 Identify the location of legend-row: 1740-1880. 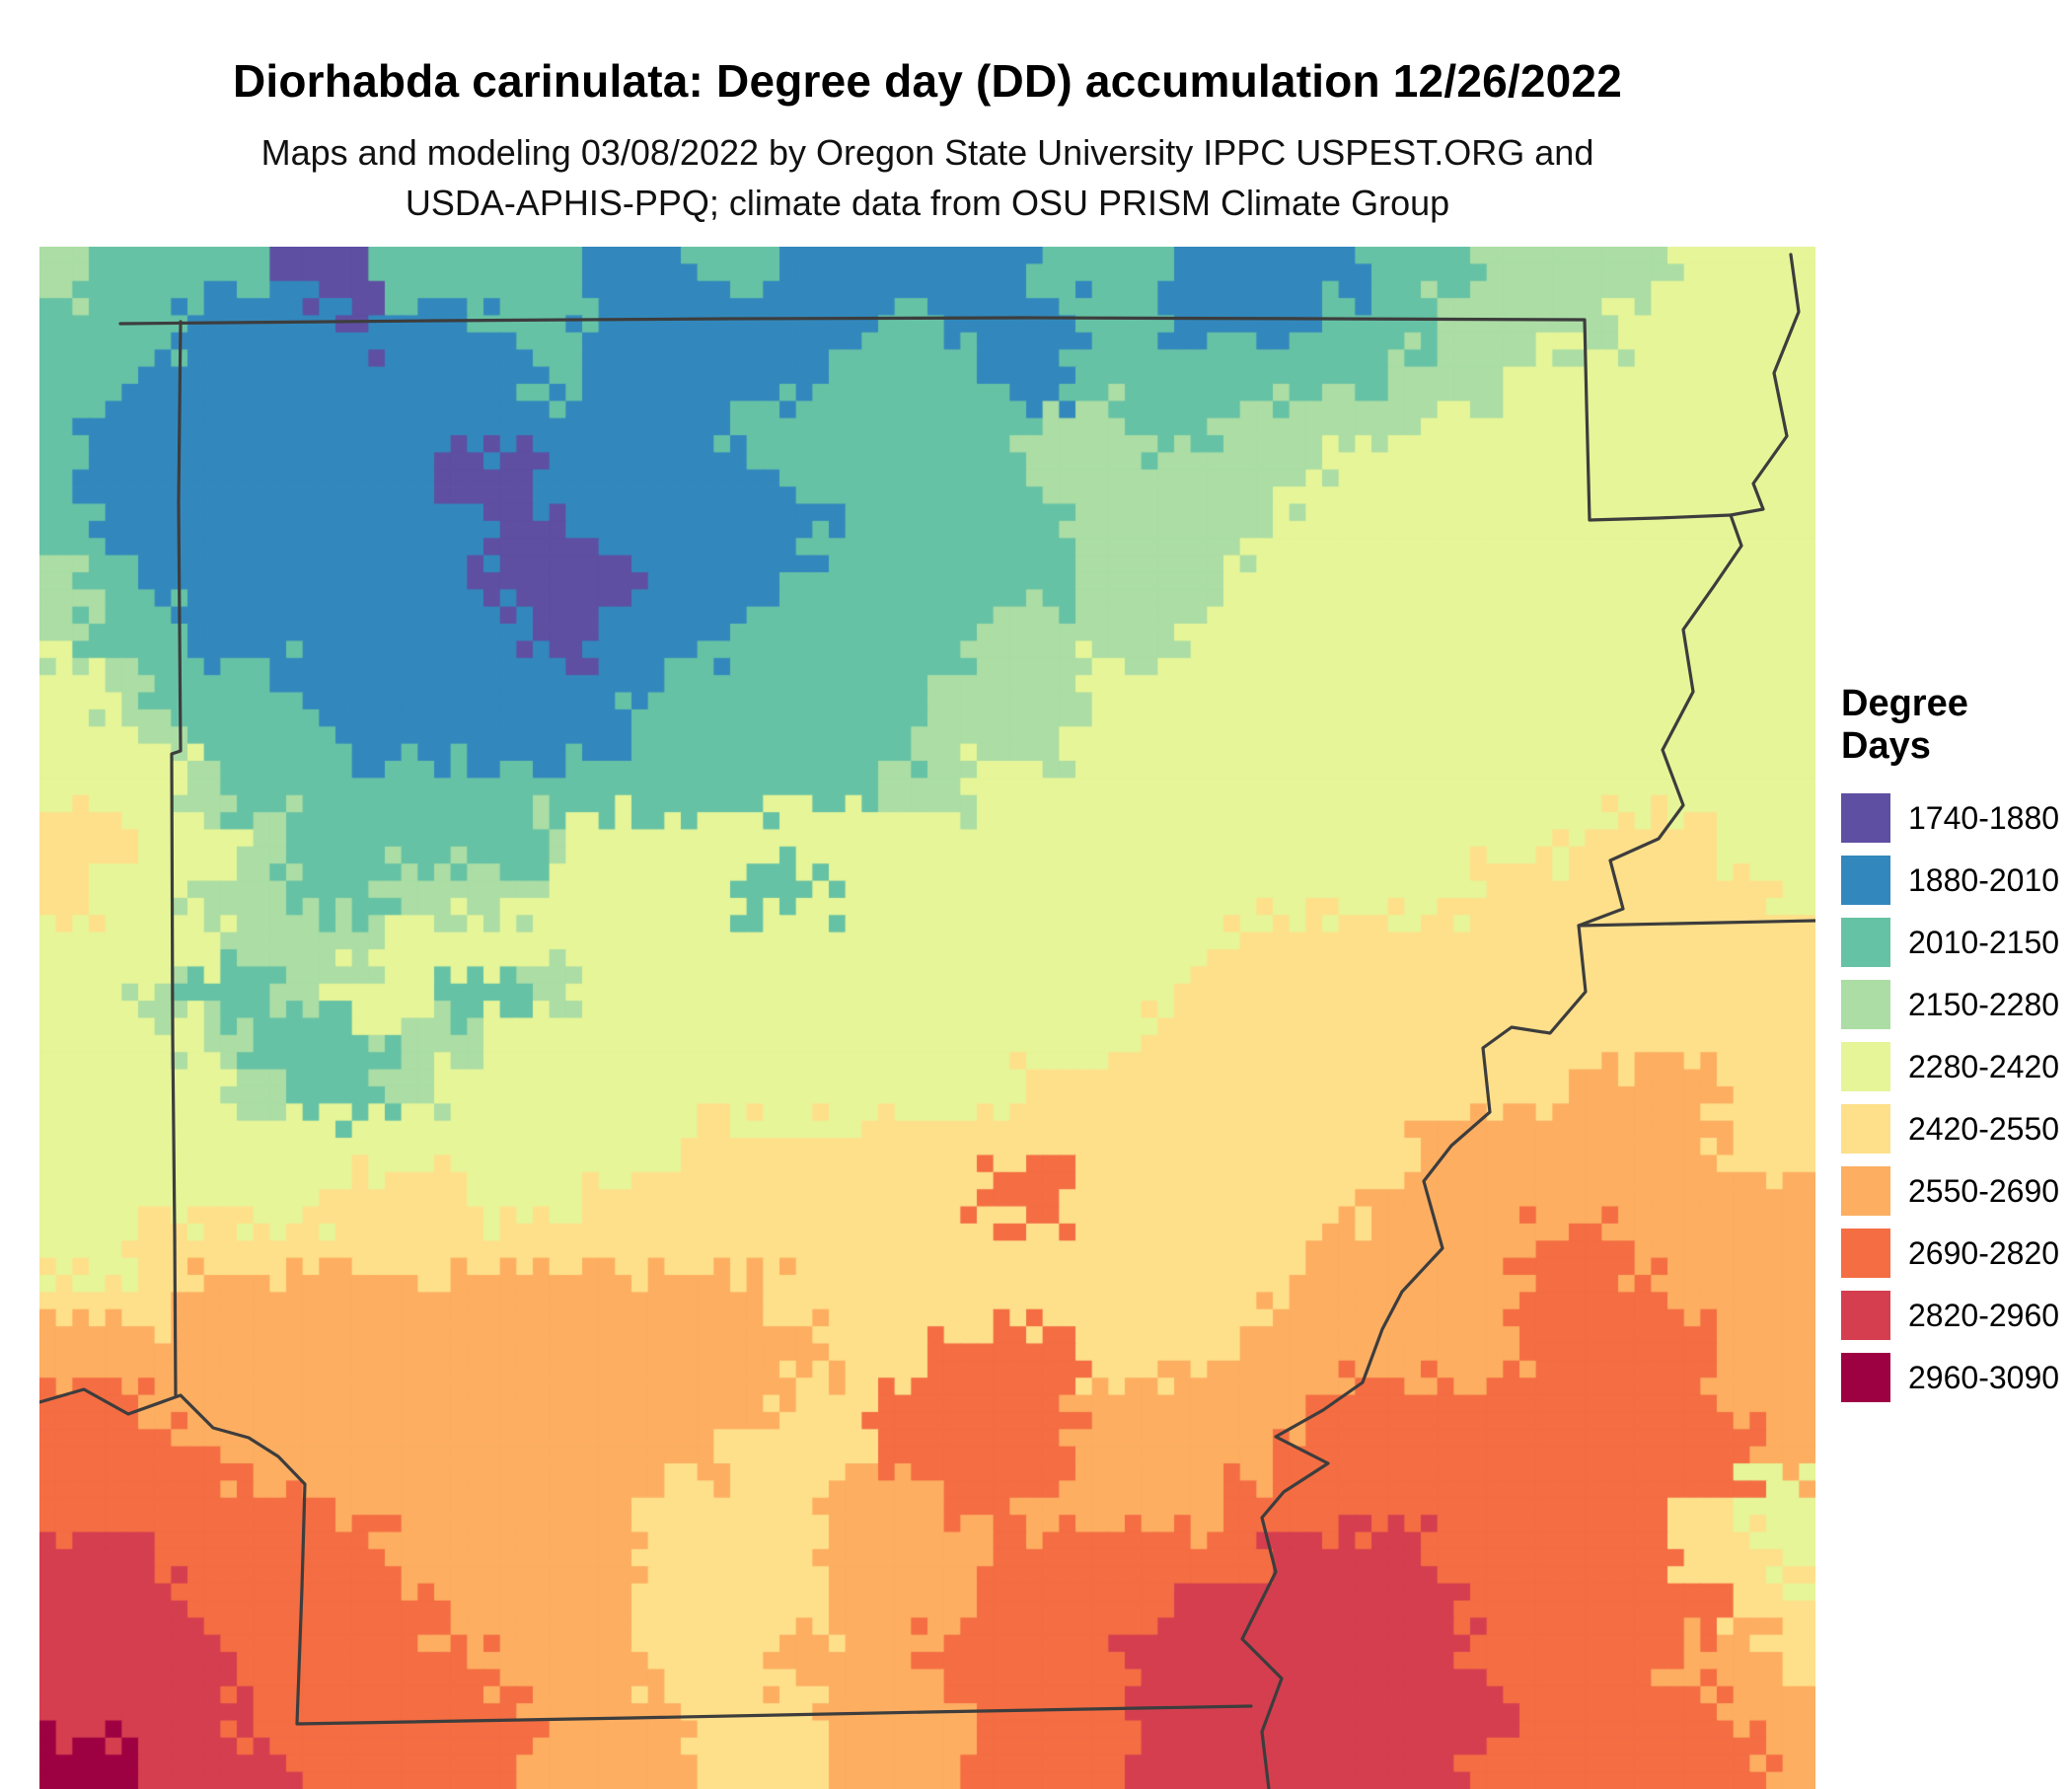
(1955, 818).